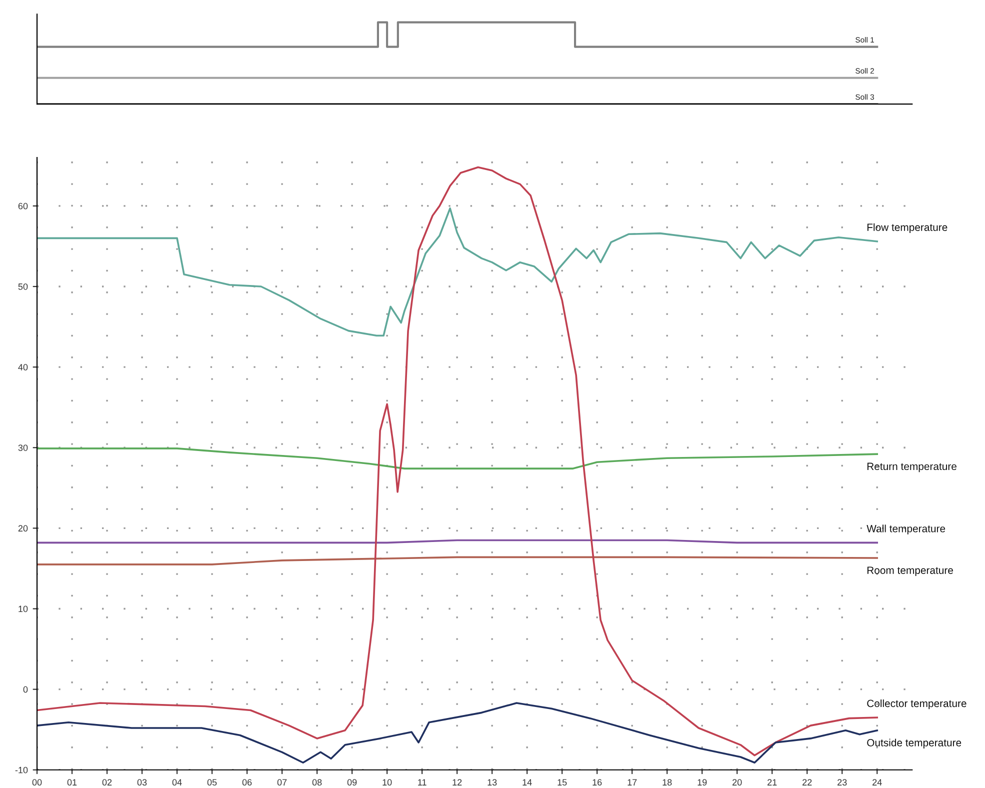  I want to click on y-tick-label: 10, so click(23, 609).